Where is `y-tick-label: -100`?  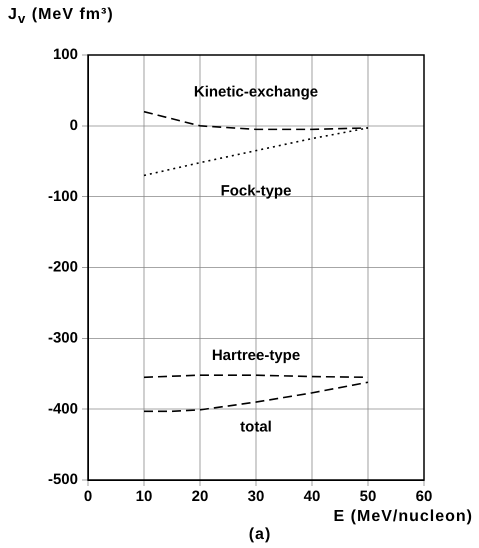 y-tick-label: -100 is located at coordinates (63, 196).